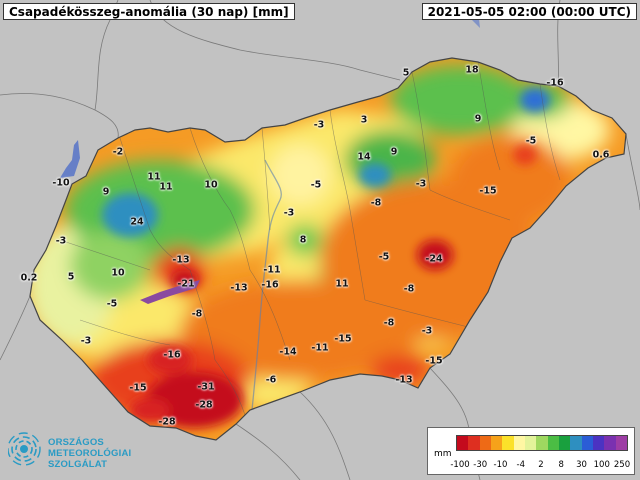 This screenshot has height=480, width=640. What do you see at coordinates (364, 120) in the screenshot?
I see `station-value: 3` at bounding box center [364, 120].